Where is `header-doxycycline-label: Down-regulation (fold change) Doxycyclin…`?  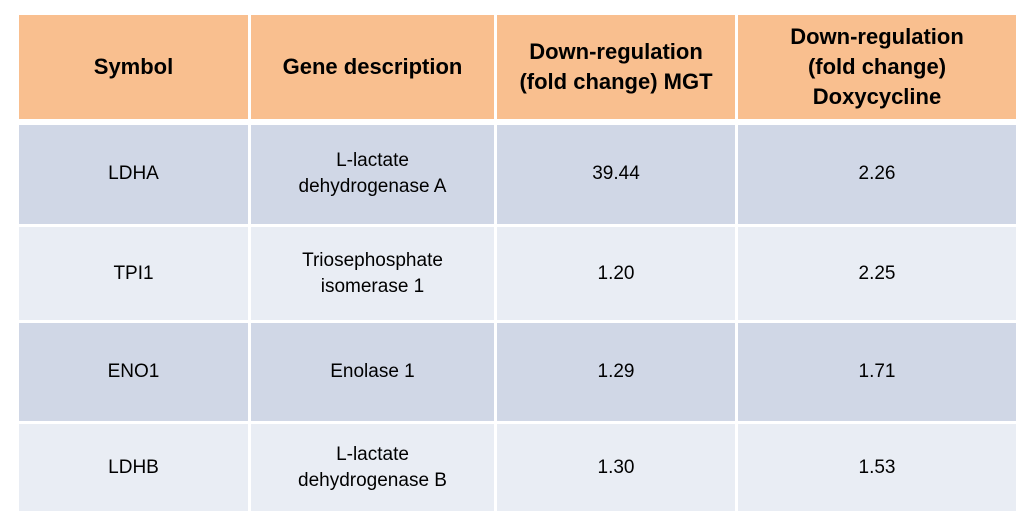
header-doxycycline-label: Down-regulation (fold change) Doxycyclin… is located at coordinates (877, 66).